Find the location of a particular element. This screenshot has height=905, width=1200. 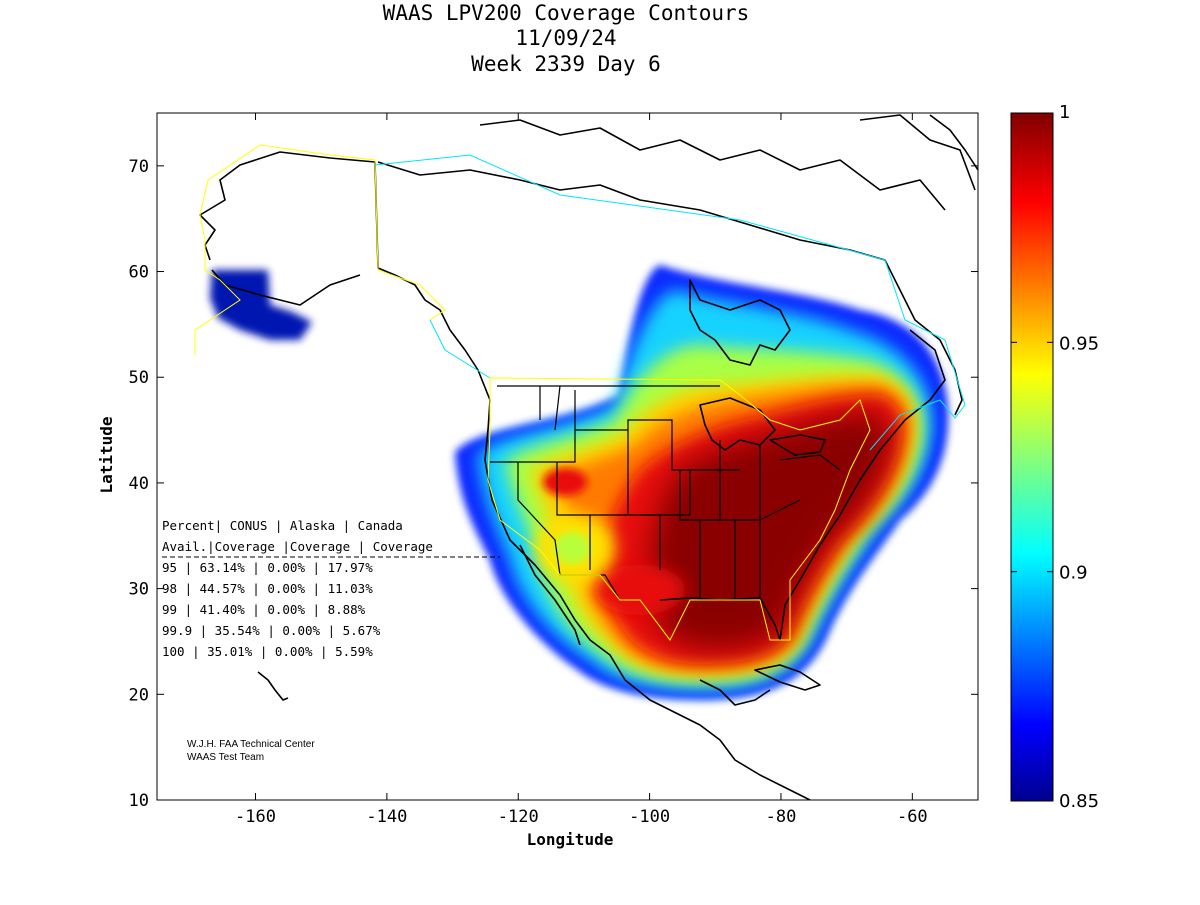

conus-service-boundary is located at coordinates (679, 509).